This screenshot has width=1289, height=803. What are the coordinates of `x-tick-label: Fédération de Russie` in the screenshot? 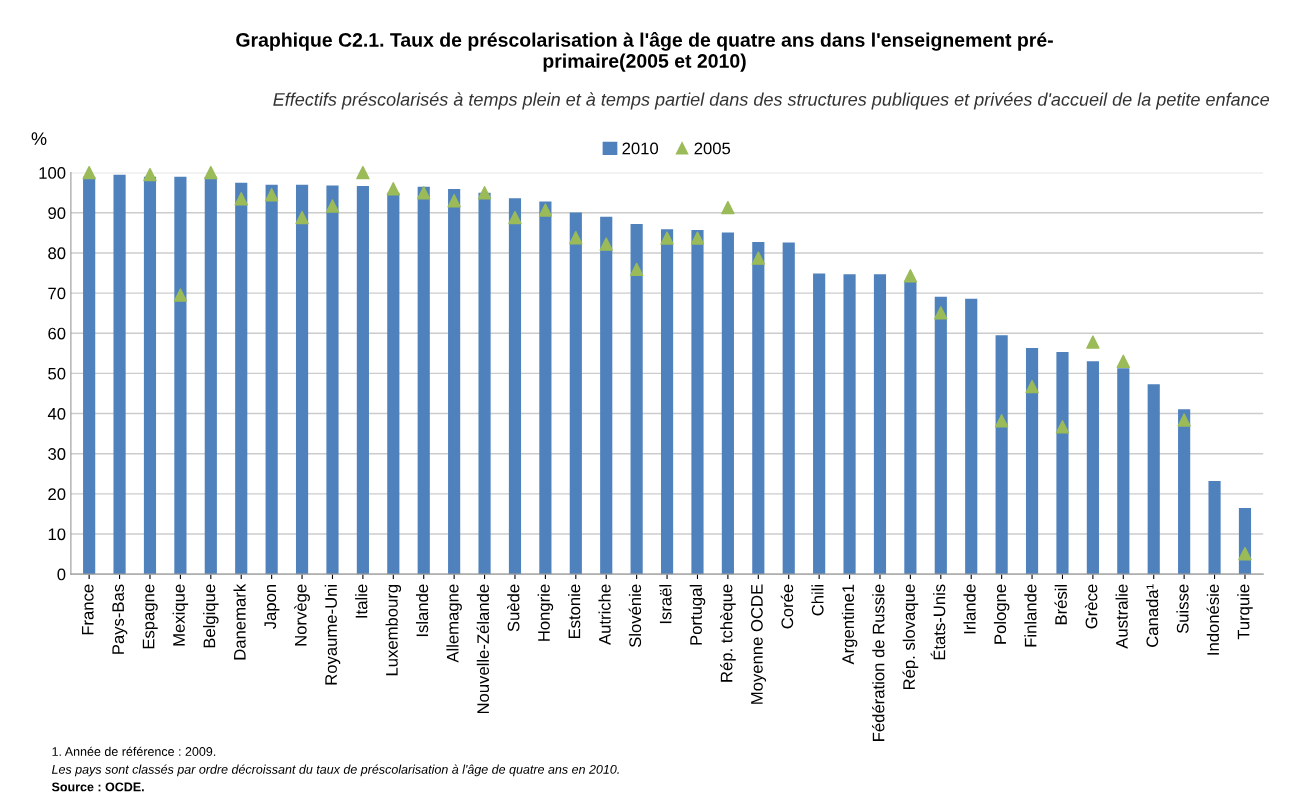 It's located at (878, 662).